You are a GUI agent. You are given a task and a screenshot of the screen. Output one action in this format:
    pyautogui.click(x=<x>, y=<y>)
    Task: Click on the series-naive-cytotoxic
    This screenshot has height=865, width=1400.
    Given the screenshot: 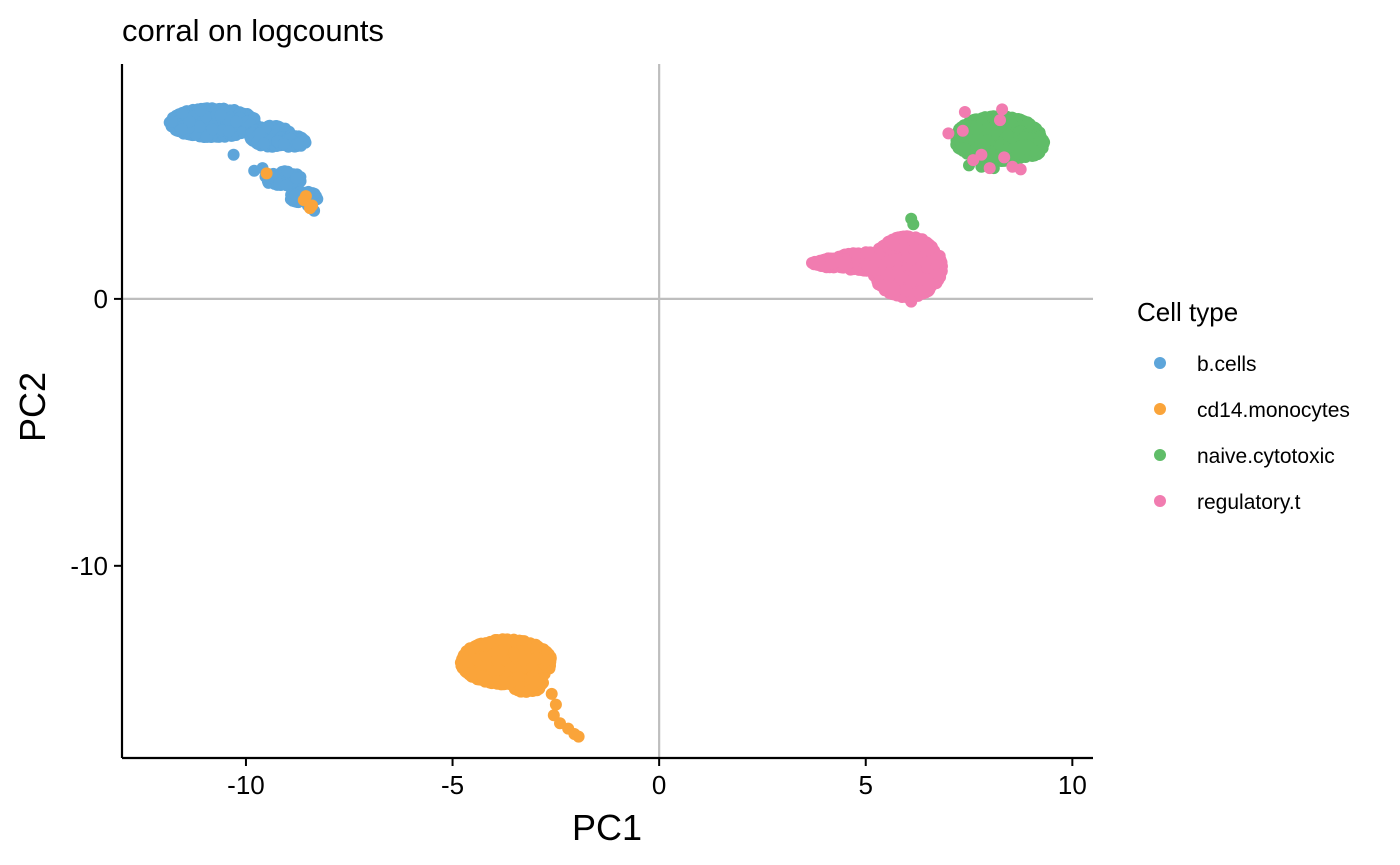 What is the action you would take?
    pyautogui.click(x=978, y=170)
    